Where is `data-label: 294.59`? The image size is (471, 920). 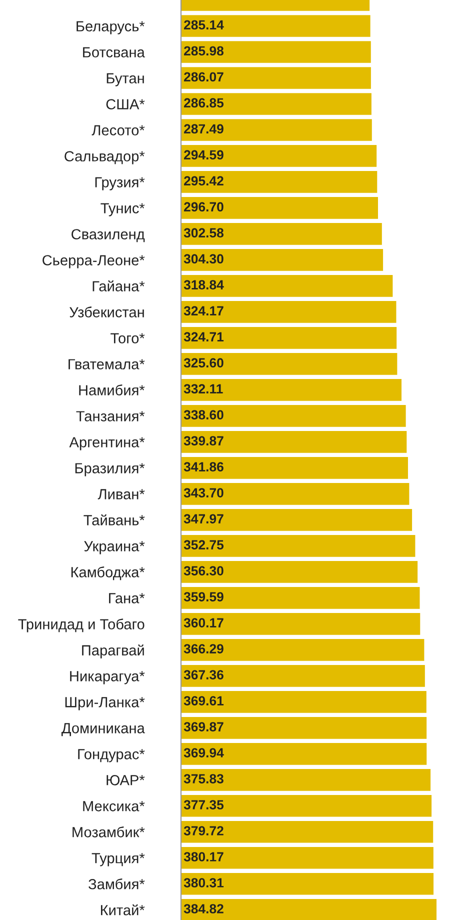 data-label: 294.59 is located at coordinates (204, 155).